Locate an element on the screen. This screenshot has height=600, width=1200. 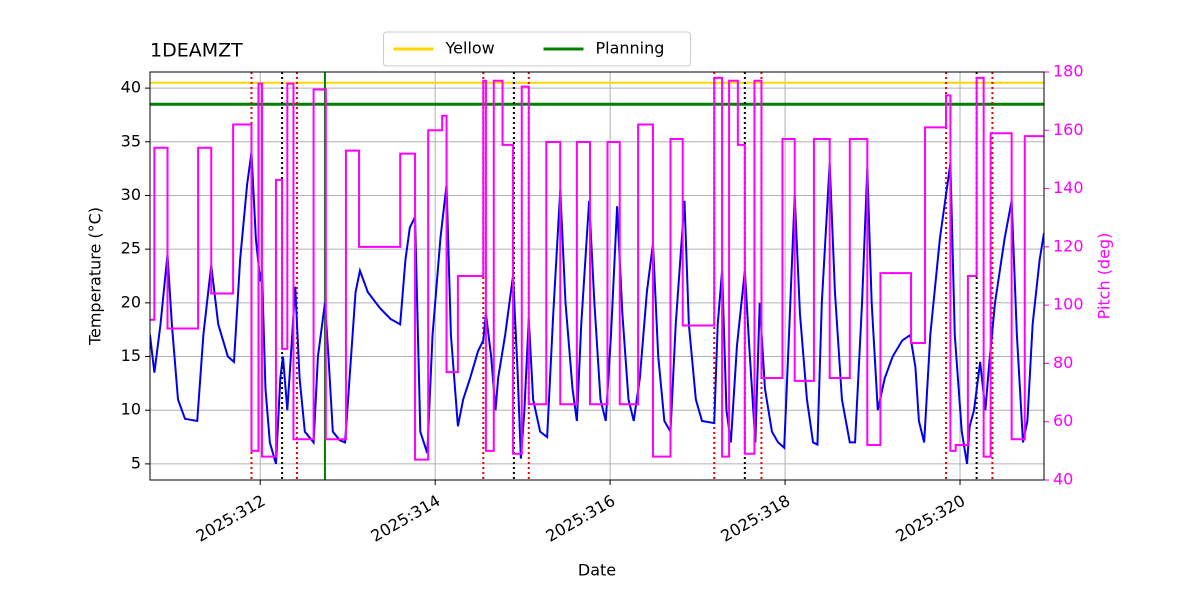
y2-tick-label: 120 is located at coordinates (1068, 245).